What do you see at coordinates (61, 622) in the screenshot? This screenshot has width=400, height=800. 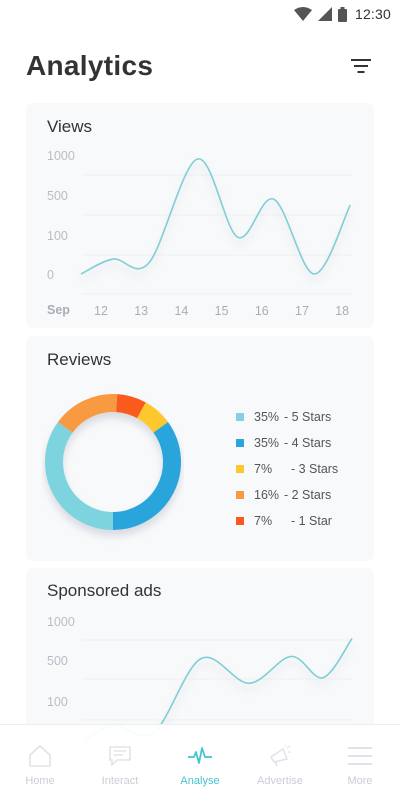 I see `ads-y-tick: 1000` at bounding box center [61, 622].